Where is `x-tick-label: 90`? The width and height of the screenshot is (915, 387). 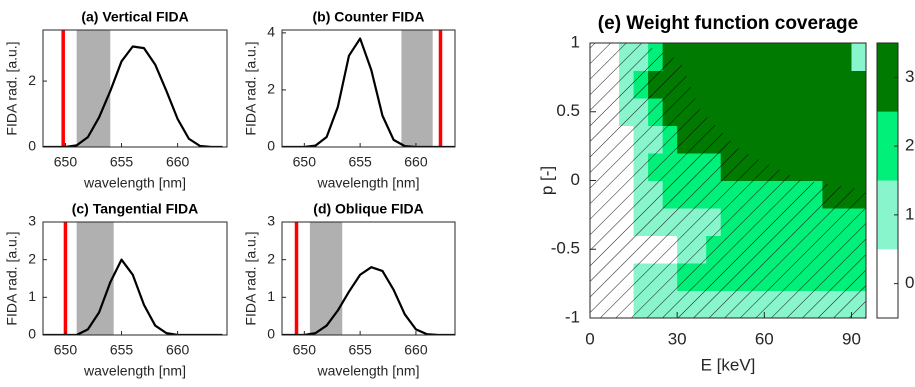 x-tick-label: 90 is located at coordinates (851, 338).